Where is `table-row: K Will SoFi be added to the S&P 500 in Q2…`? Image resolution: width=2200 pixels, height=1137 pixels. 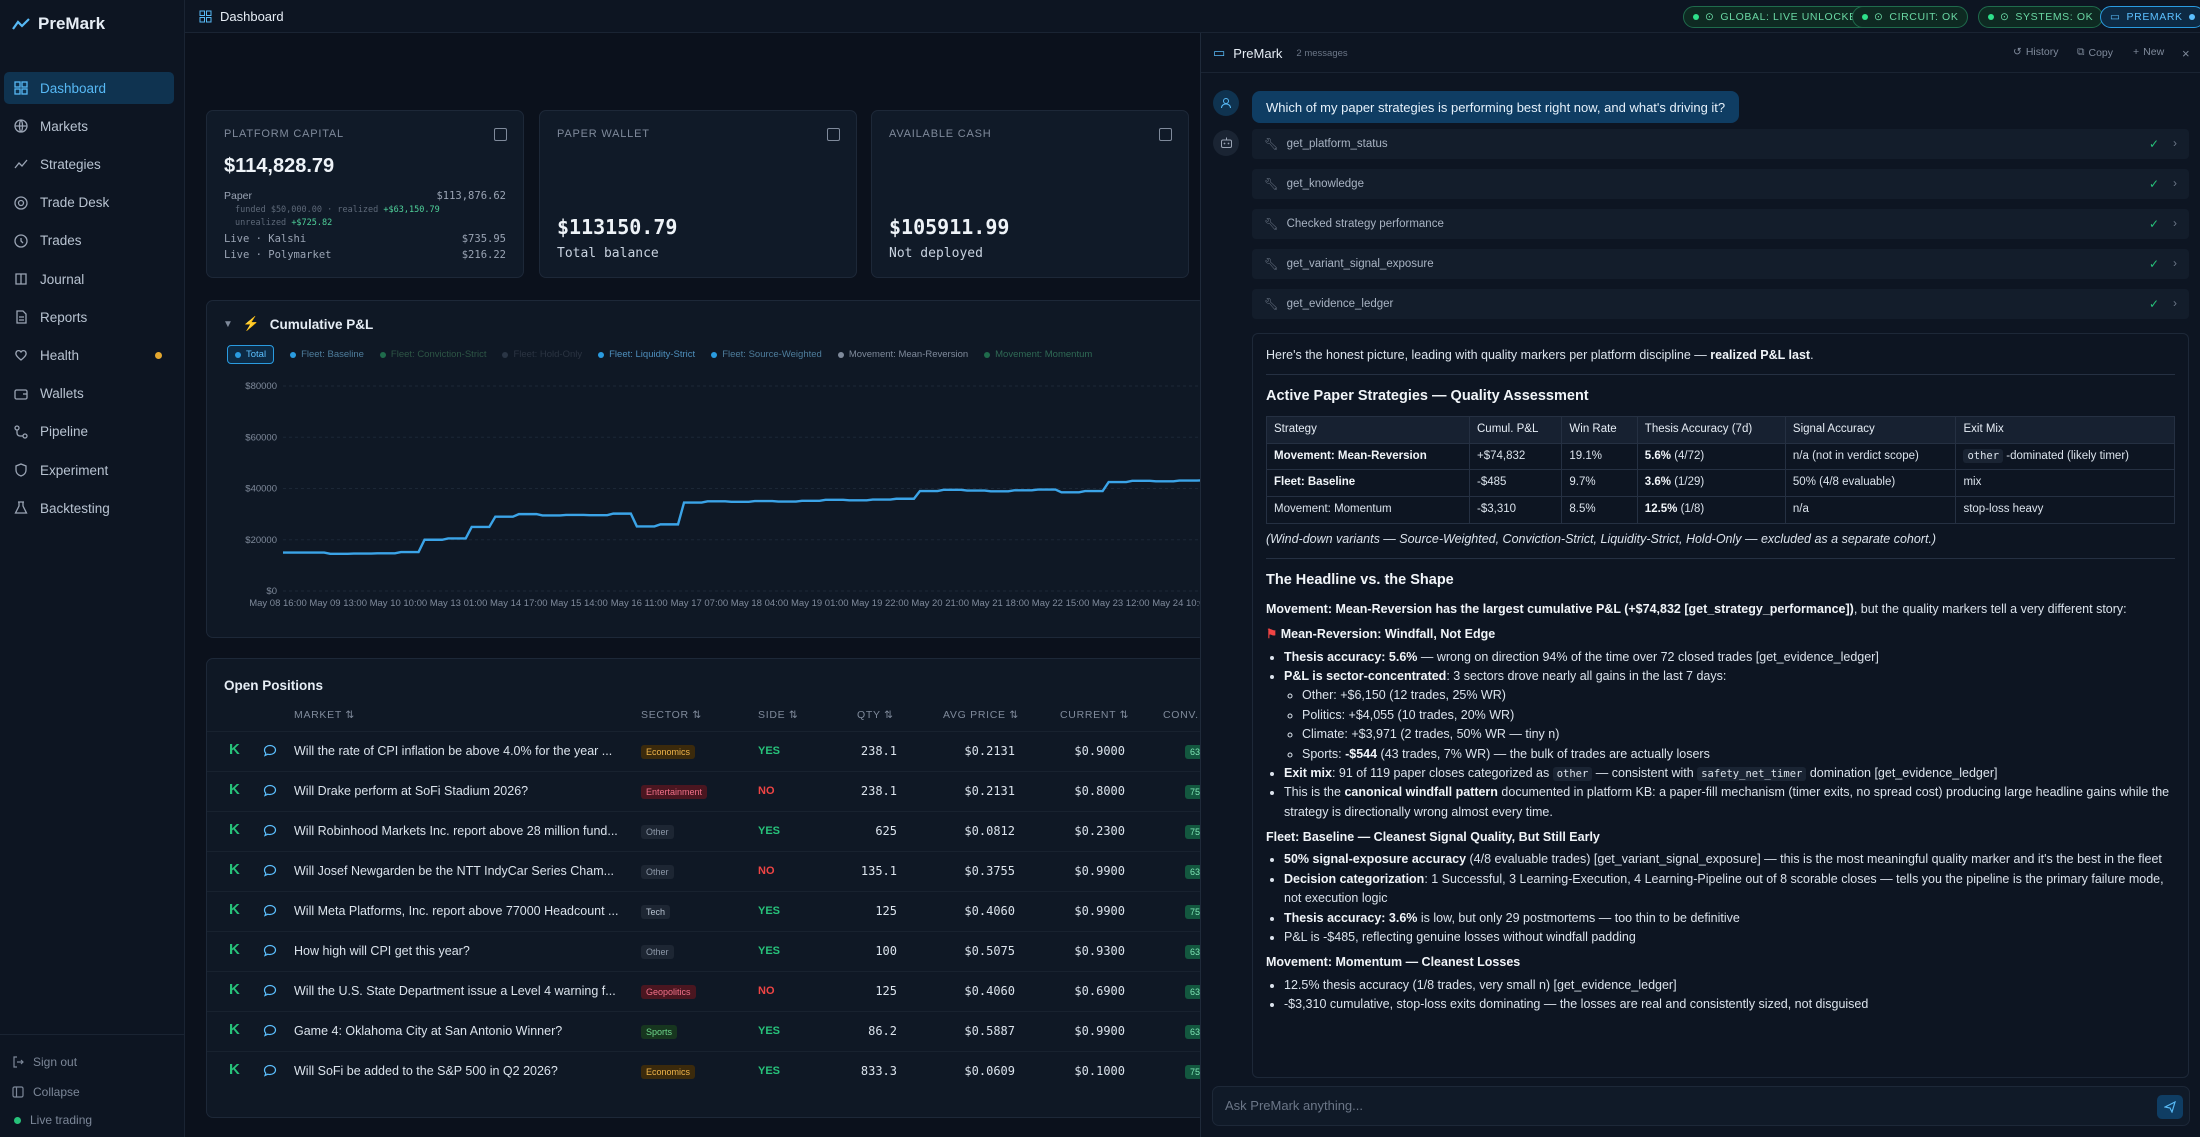 table-row: K Will SoFi be added to the S&P 500 in Q2… is located at coordinates (707, 1071).